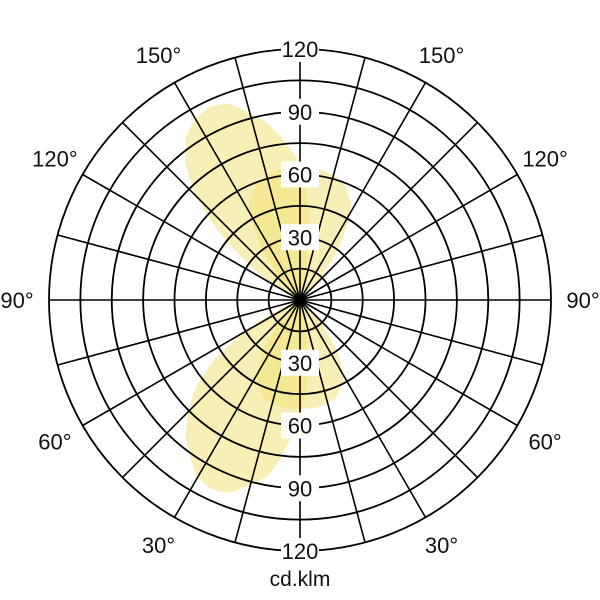 This screenshot has height=600, width=600. Describe the element at coordinates (54, 442) in the screenshot. I see `angle-label-left: 60°` at that location.